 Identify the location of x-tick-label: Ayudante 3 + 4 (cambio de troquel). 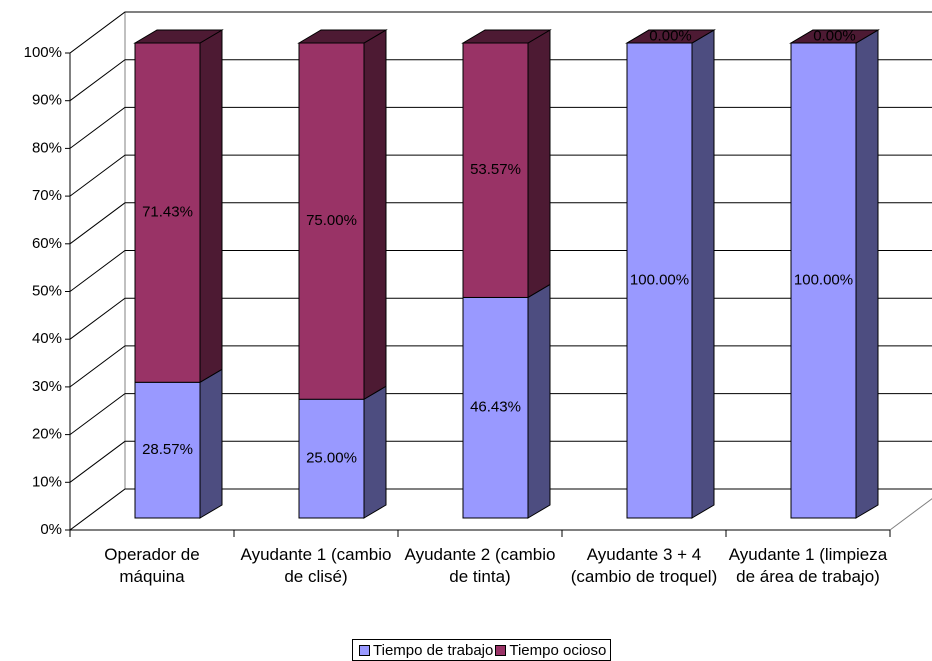
(644, 565).